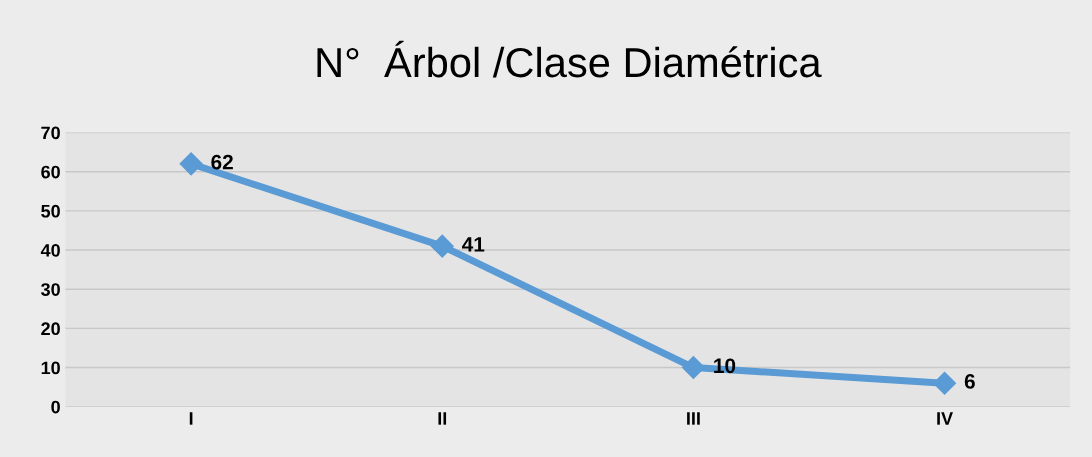  Describe the element at coordinates (50, 329) in the screenshot. I see `y-tick-label: 20` at that location.